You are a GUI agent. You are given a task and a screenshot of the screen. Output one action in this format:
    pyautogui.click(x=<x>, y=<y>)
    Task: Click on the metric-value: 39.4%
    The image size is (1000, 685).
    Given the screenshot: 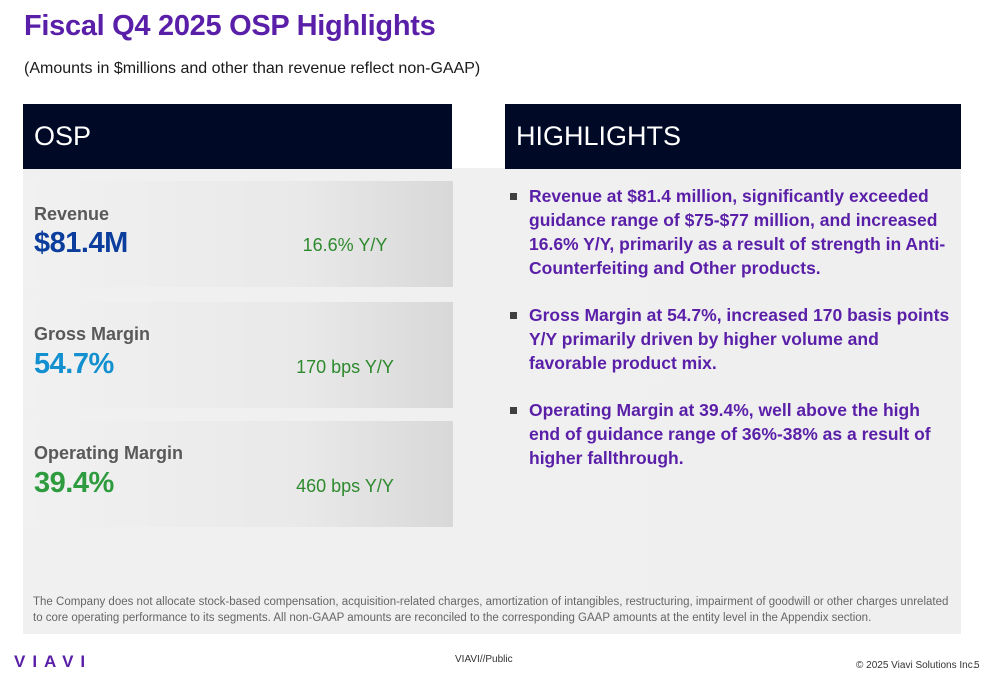 What is the action you would take?
    pyautogui.click(x=74, y=483)
    